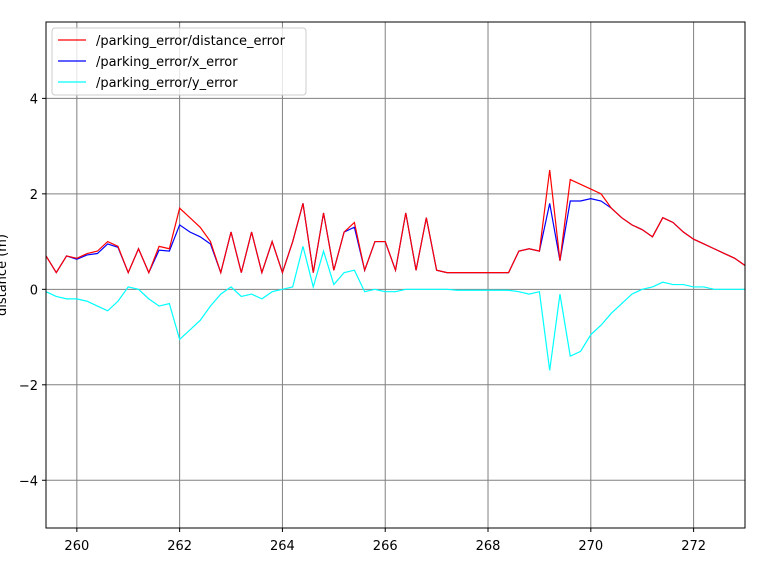 This screenshot has height=568, width=763. Describe the element at coordinates (34, 195) in the screenshot. I see `y-tick-label: 2` at that location.